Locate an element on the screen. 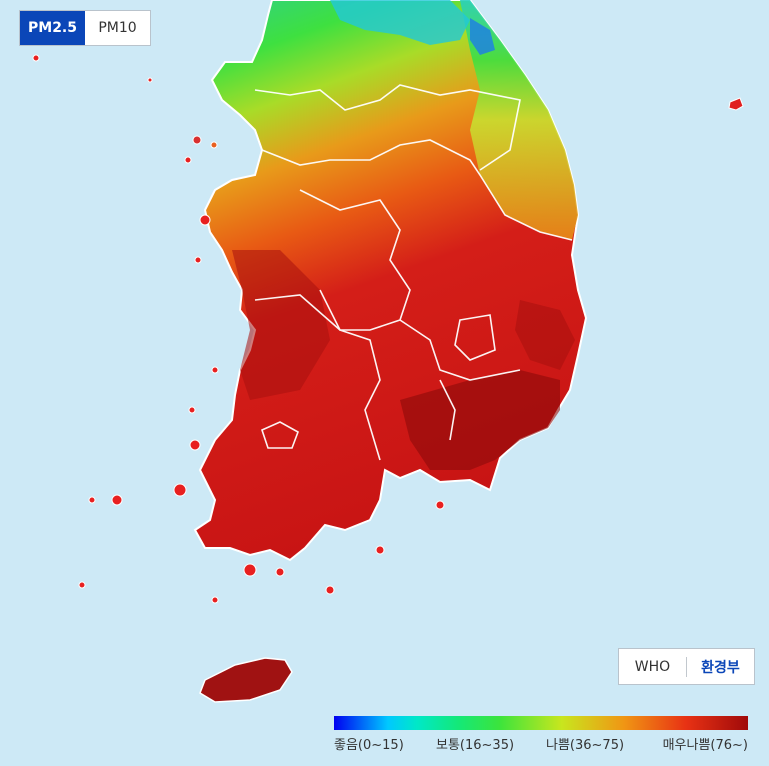 This screenshot has width=769, height=766. ulleungdo-island is located at coordinates (736, 104).